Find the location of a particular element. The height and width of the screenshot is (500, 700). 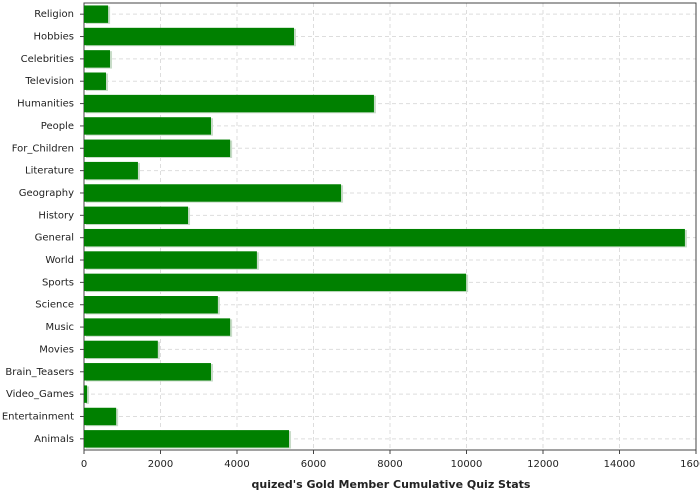

y-tick-label: Movies is located at coordinates (56, 349).